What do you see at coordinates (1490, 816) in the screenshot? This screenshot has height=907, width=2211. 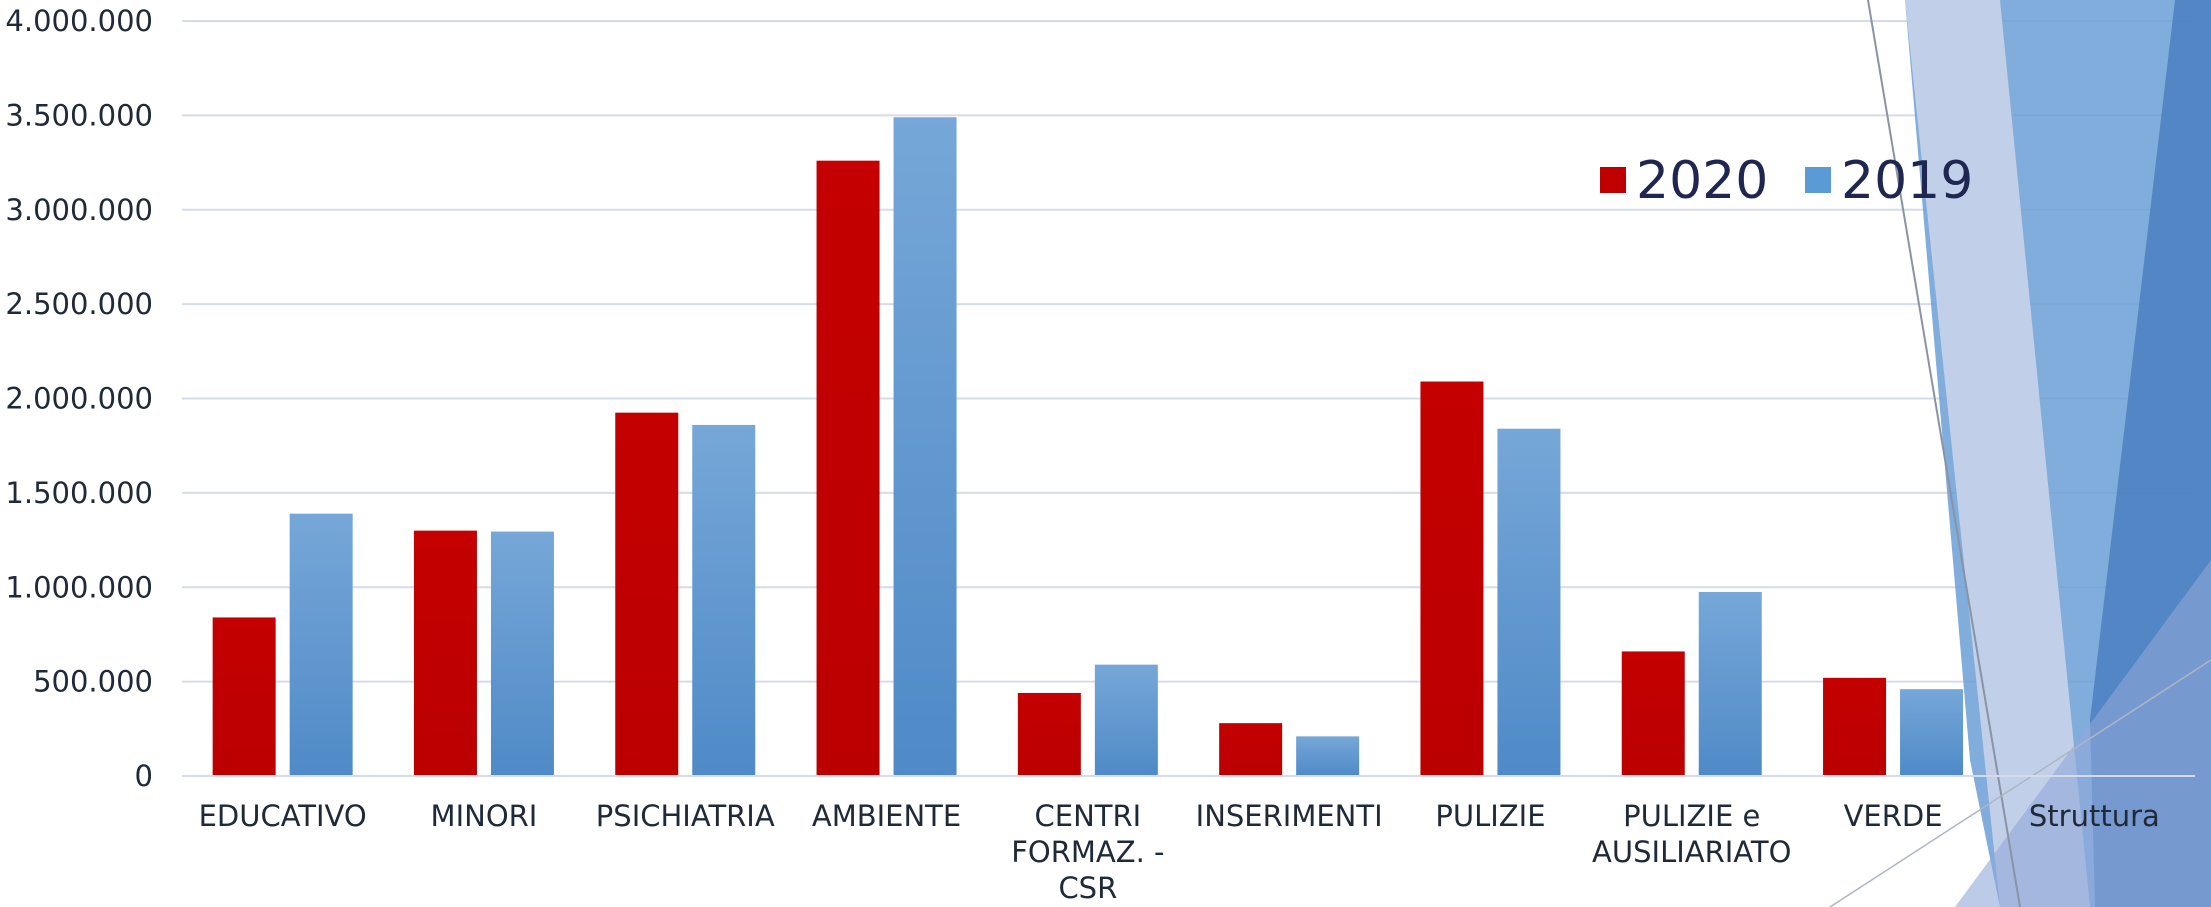 I see `x-tick-label: PULIZIE` at bounding box center [1490, 816].